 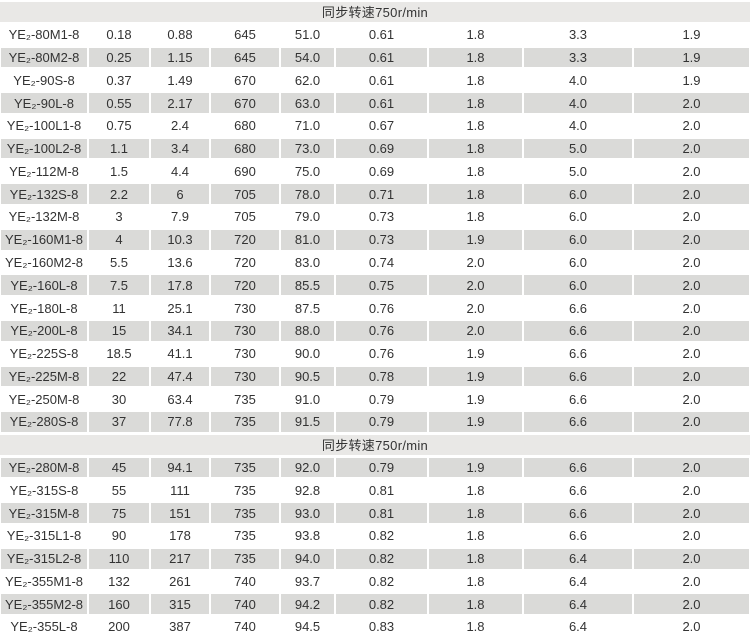 I want to click on value-cell: 30, so click(x=119, y=399).